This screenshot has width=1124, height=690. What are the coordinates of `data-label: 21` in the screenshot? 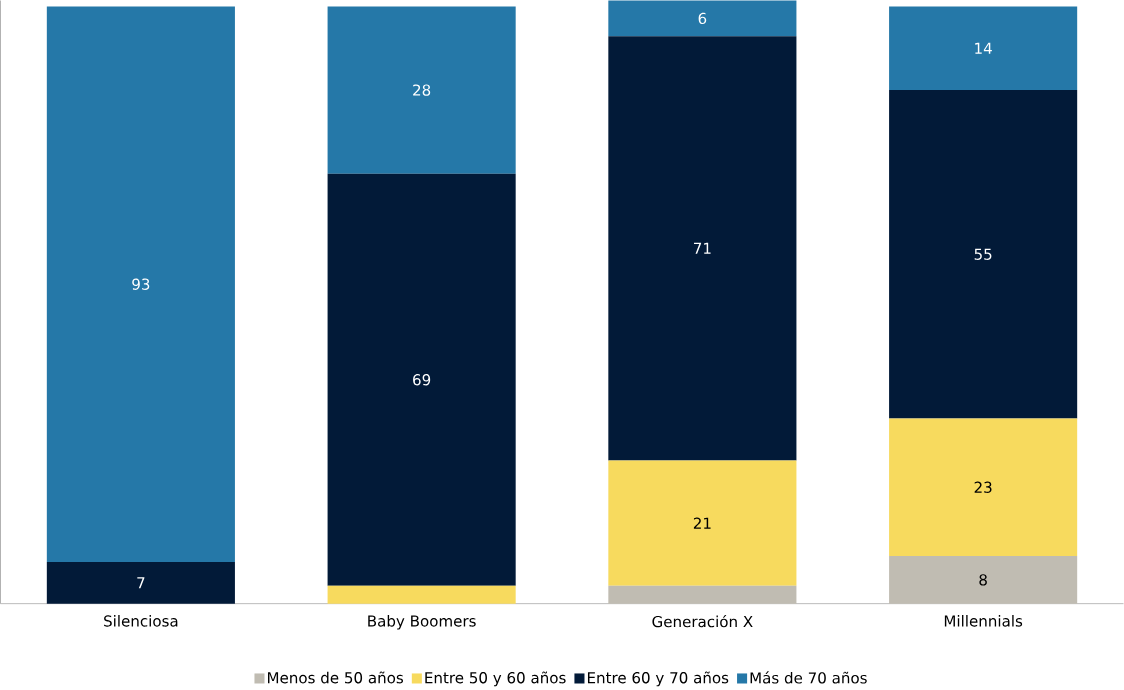 It's located at (702, 523).